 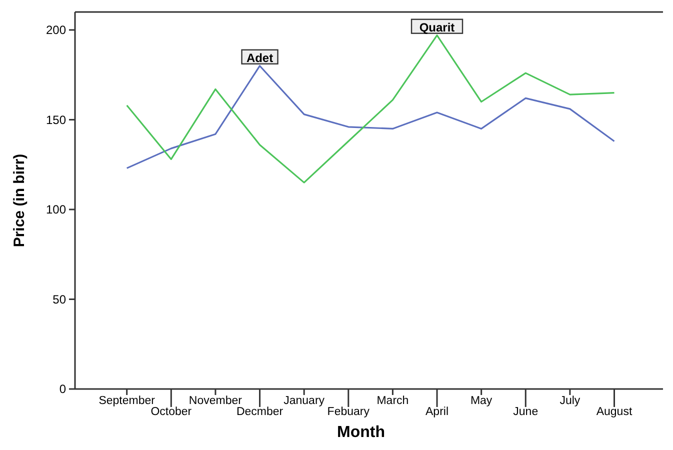 I want to click on y-tick-label: 50, so click(x=59, y=299).